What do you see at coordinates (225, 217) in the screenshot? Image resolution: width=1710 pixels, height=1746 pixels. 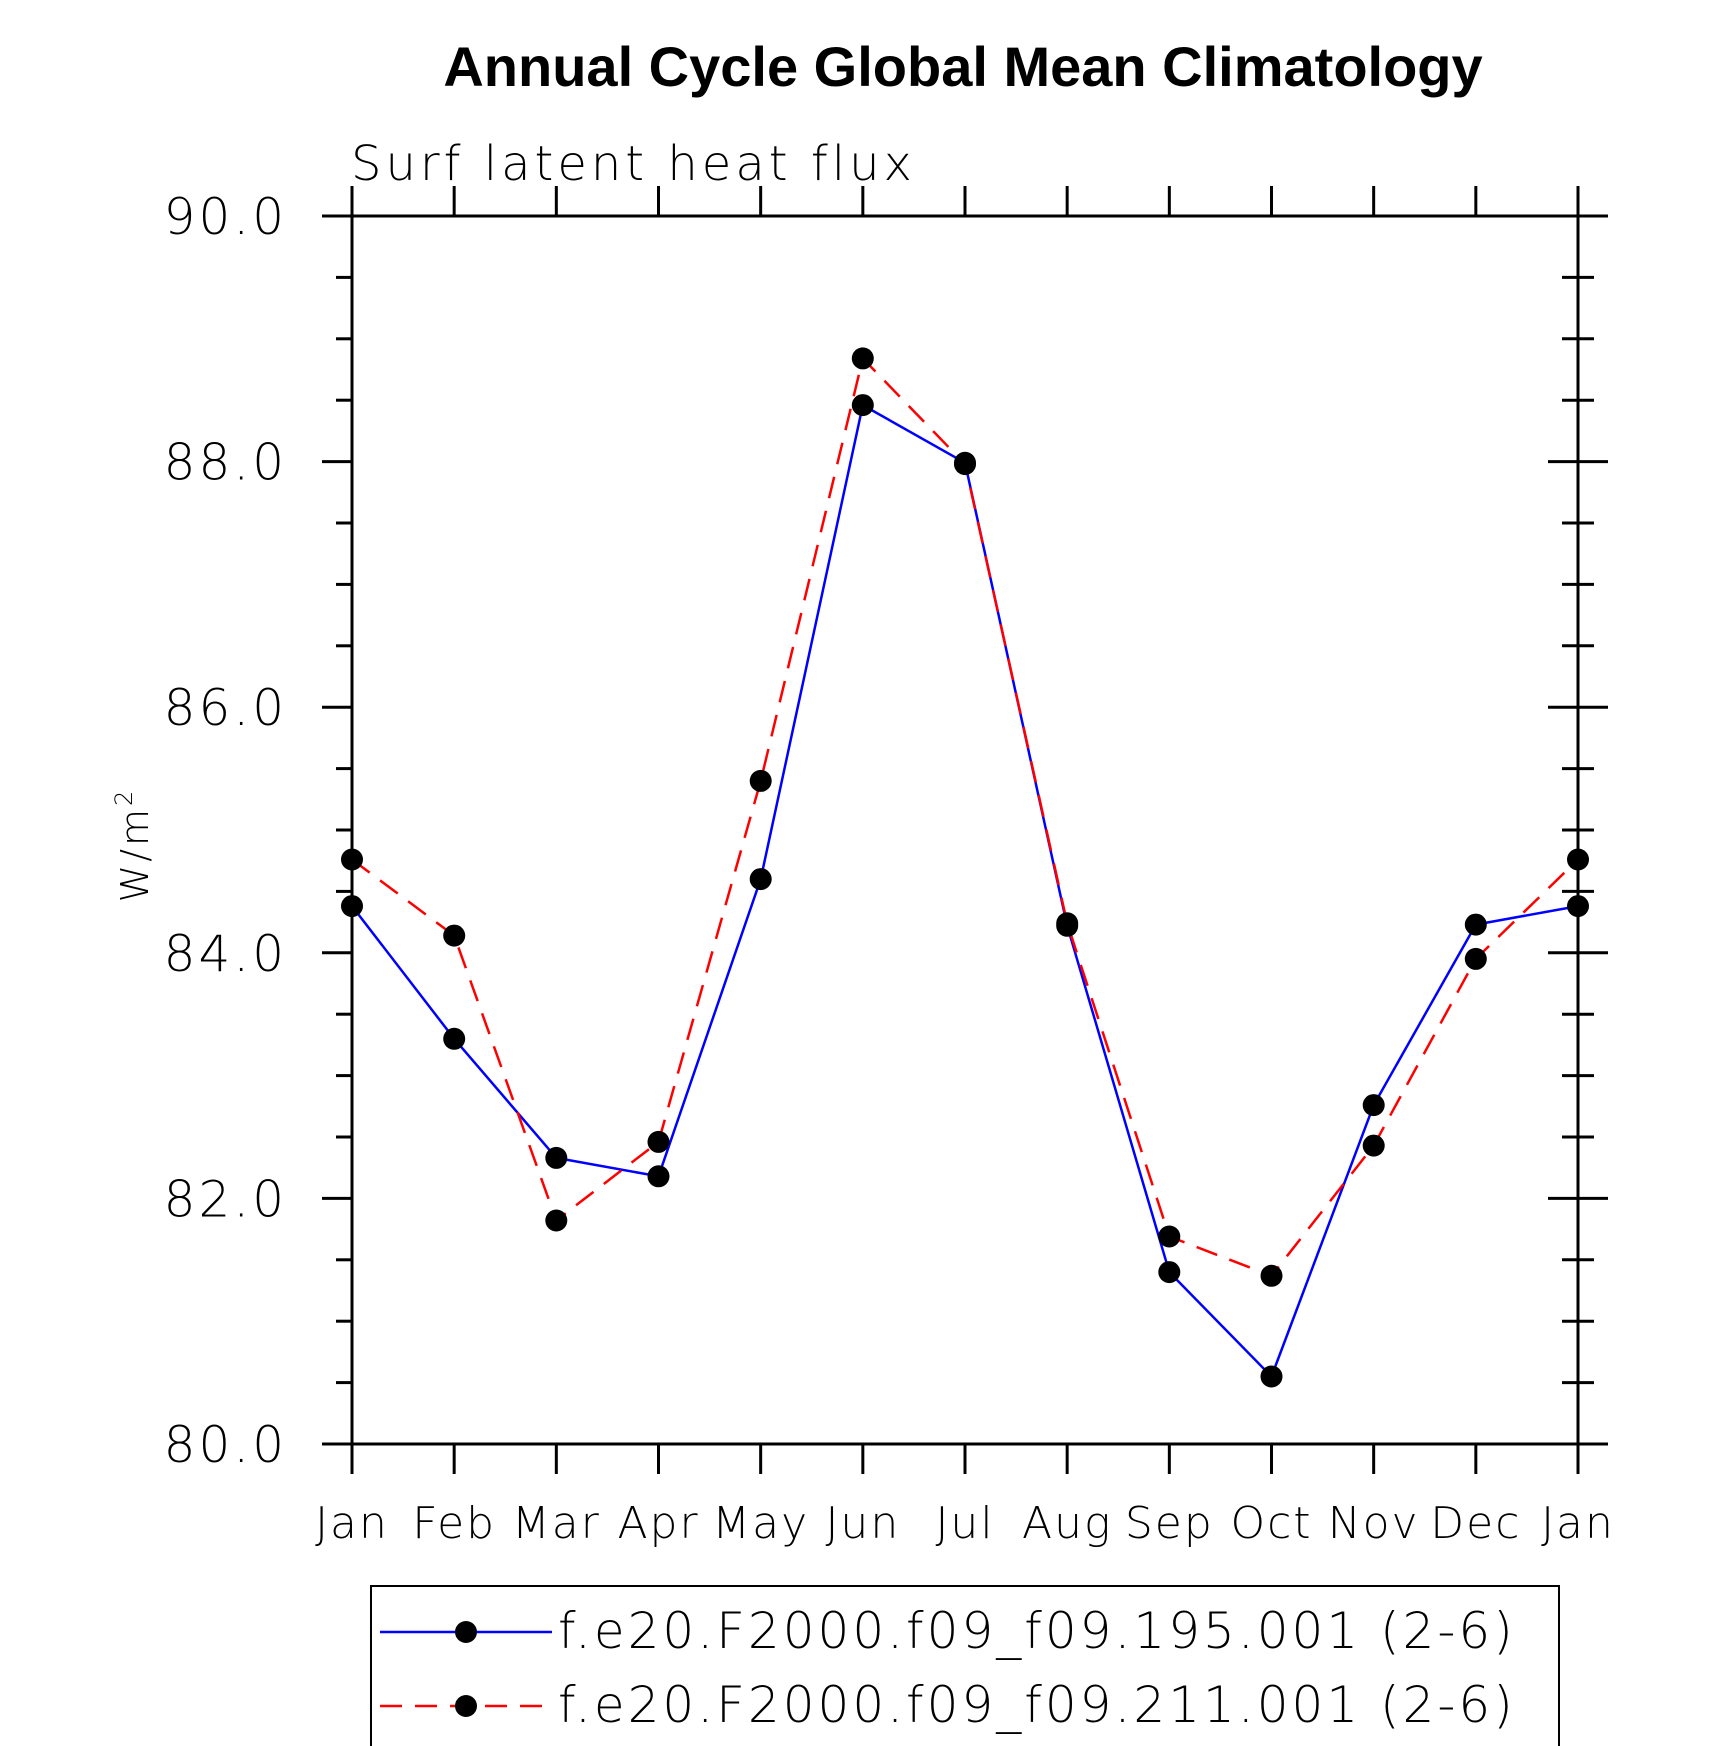 I see `y-tick-label: 90.0` at bounding box center [225, 217].